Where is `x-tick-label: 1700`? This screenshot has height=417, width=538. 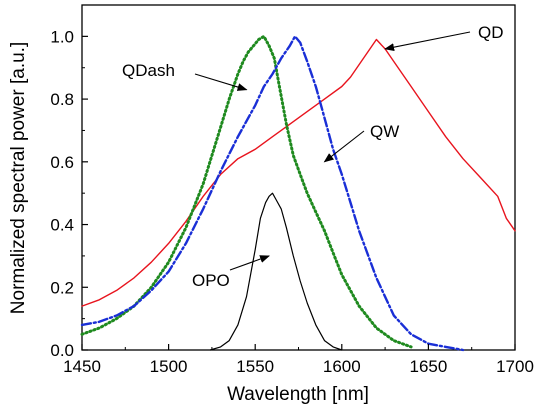 x-tick-label: 1700 is located at coordinates (515, 366).